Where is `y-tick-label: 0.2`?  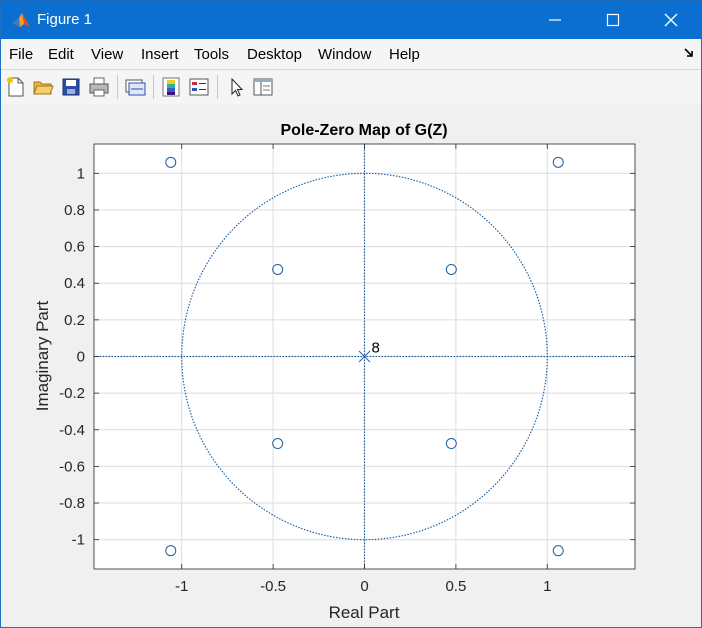 y-tick-label: 0.2 is located at coordinates (74, 320).